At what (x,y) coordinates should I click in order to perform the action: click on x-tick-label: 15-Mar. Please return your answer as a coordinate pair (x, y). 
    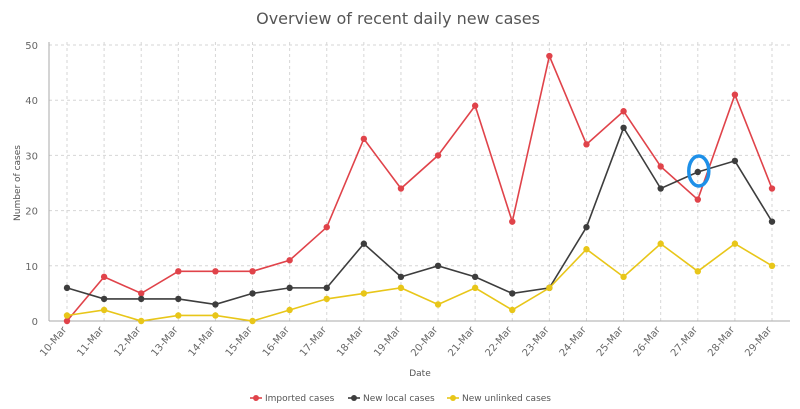
    Looking at the image, I should click on (240, 341).